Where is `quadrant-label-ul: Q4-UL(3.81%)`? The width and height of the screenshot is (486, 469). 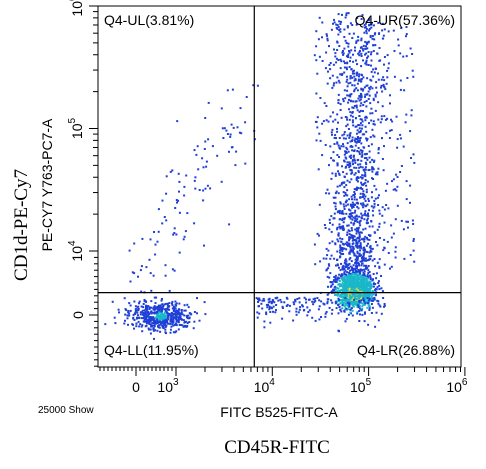
quadrant-label-ul: Q4-UL(3.81%) is located at coordinates (149, 20).